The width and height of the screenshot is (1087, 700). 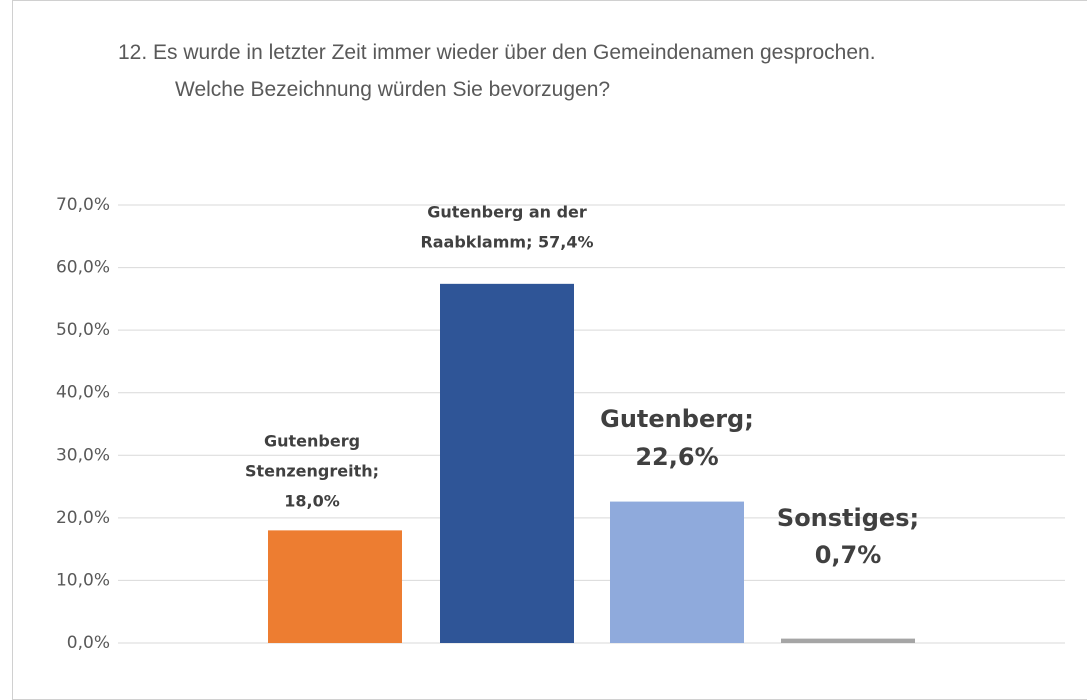 What do you see at coordinates (83, 518) in the screenshot?
I see `y-tick-label: 20,0%` at bounding box center [83, 518].